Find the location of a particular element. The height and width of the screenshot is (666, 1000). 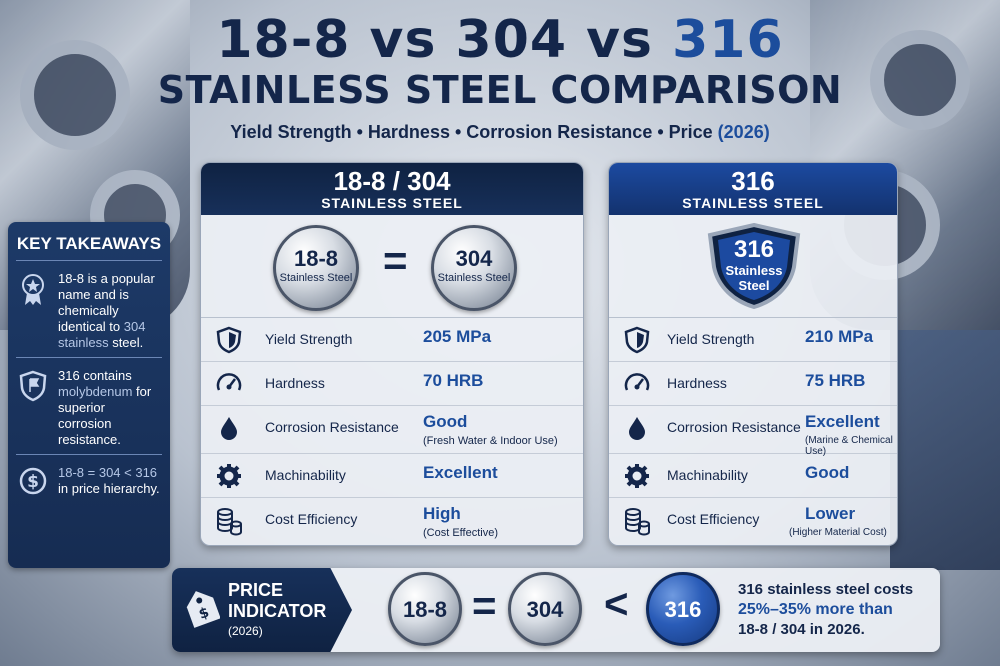

main-title: 18-8 vs 304 vs 316 is located at coordinates (500, 40).